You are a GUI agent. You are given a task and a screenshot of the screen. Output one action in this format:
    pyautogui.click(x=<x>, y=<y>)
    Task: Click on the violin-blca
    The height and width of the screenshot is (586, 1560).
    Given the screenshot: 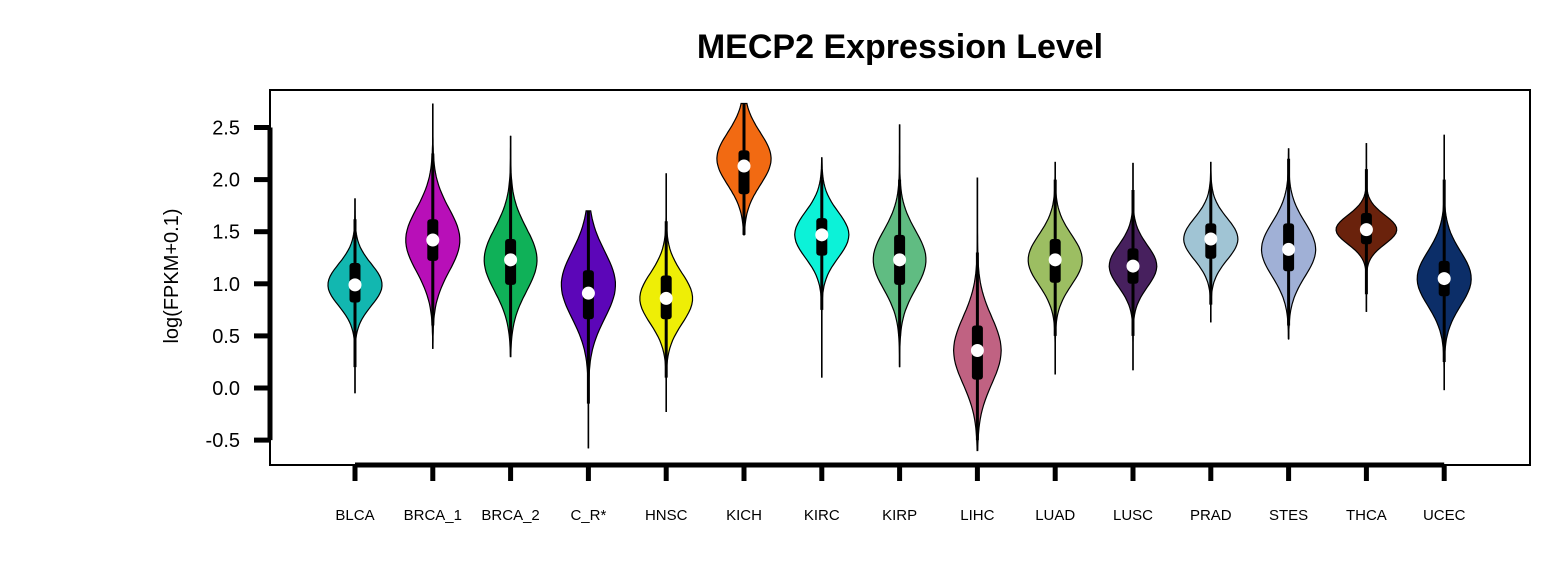 What is the action you would take?
    pyautogui.click(x=355, y=296)
    